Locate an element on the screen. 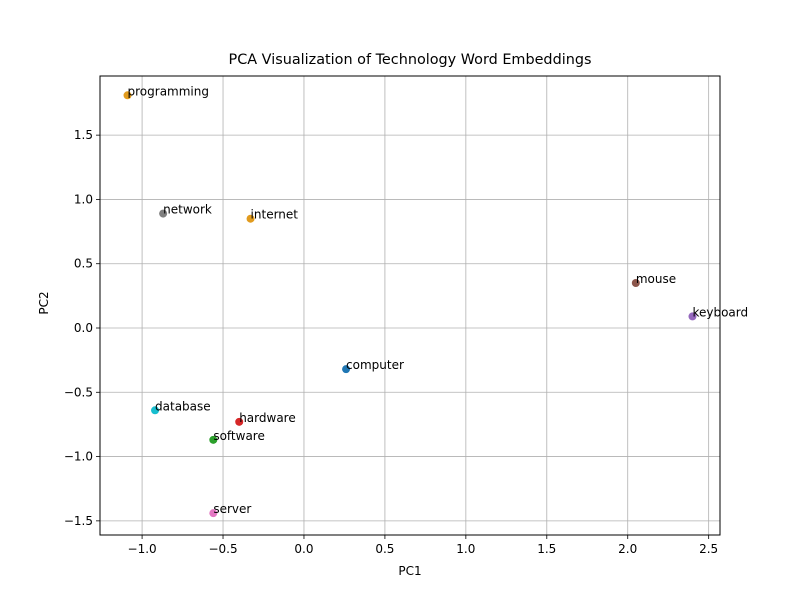 The width and height of the screenshot is (800, 600). y-tick-label: −1.0 is located at coordinates (78, 457).